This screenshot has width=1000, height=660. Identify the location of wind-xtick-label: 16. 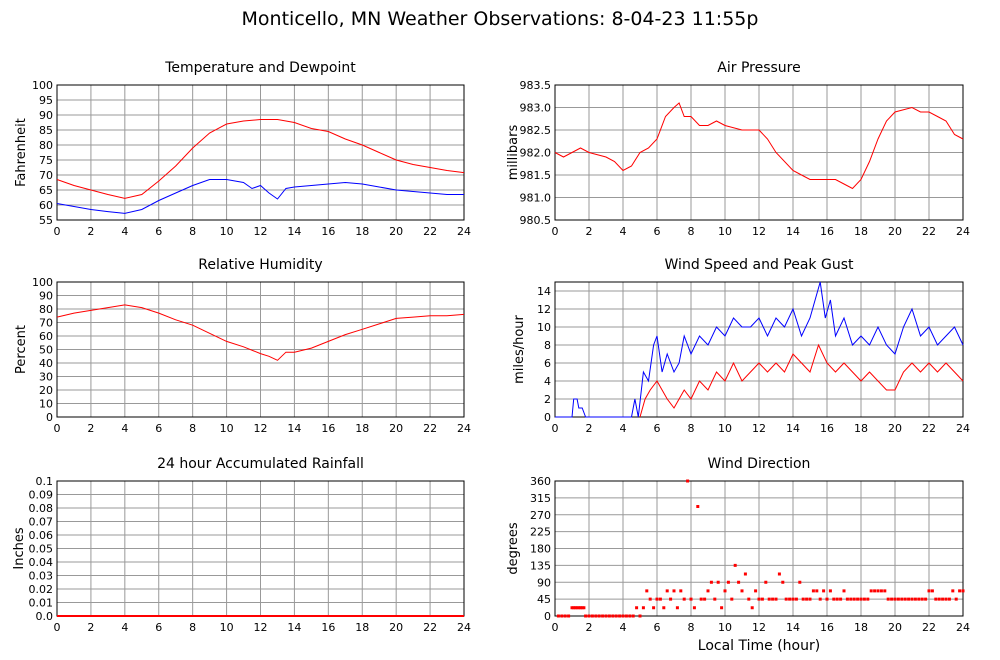
(827, 428).